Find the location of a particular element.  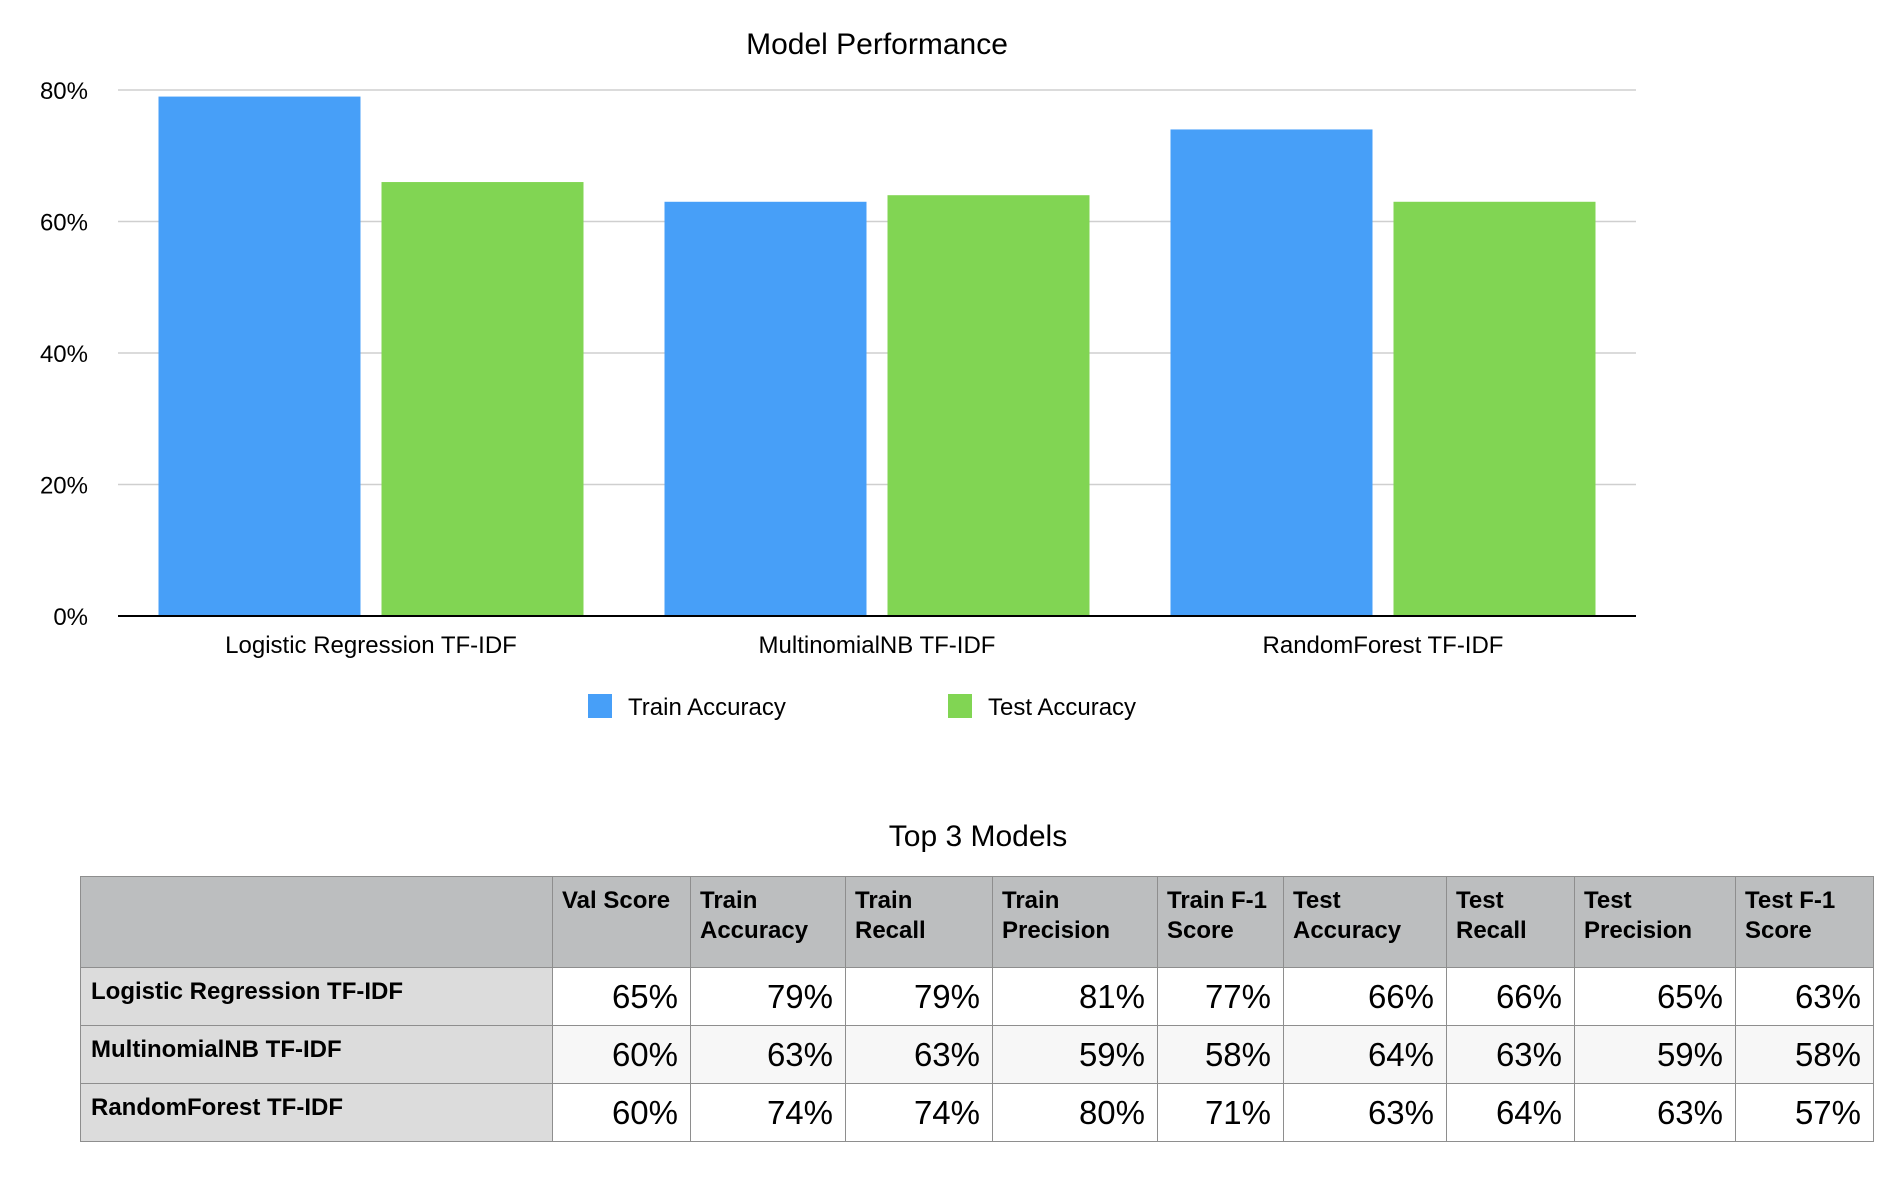

table-title: Top 3 Models is located at coordinates (978, 836).